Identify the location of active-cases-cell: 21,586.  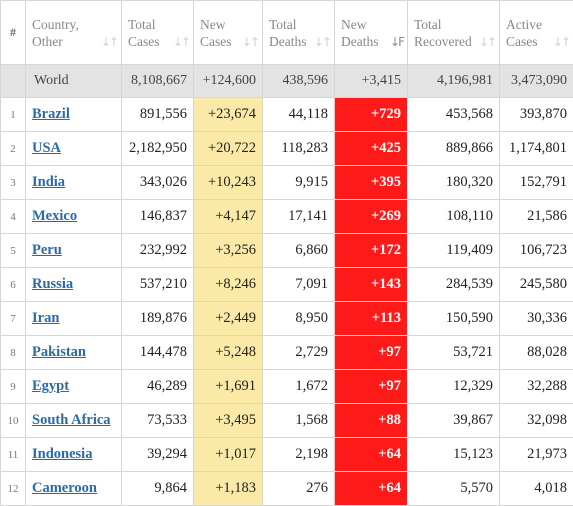
(536, 216).